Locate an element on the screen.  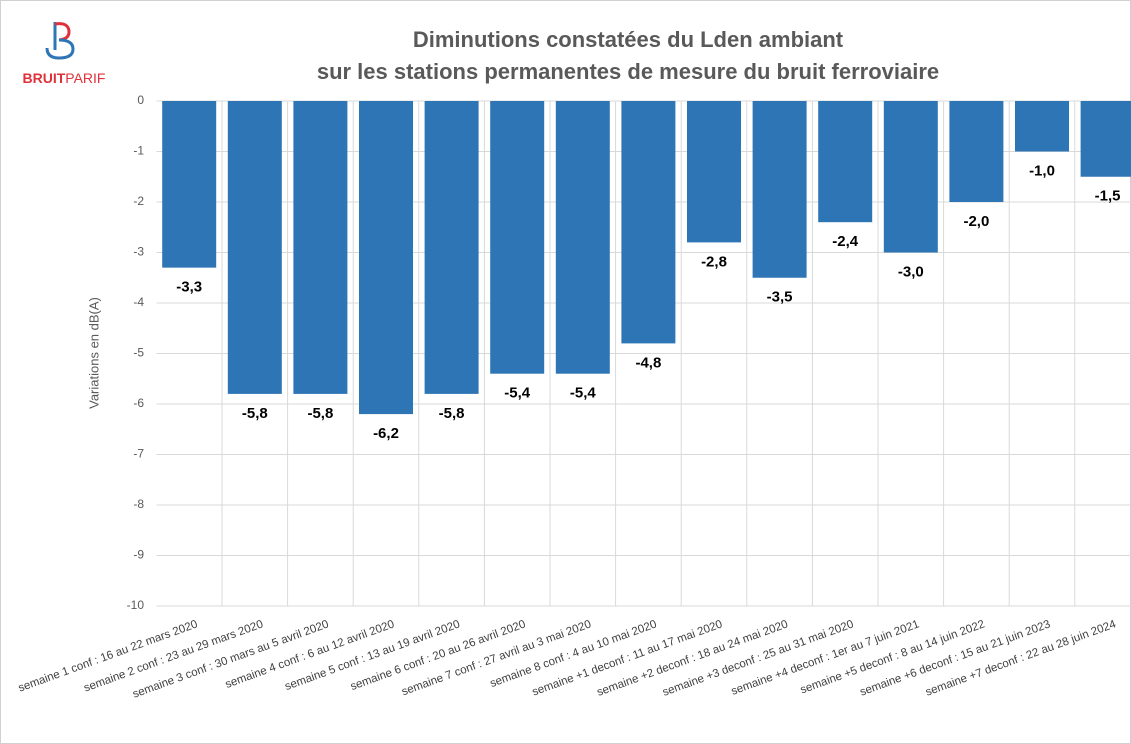
value-label: -6,2 is located at coordinates (386, 433).